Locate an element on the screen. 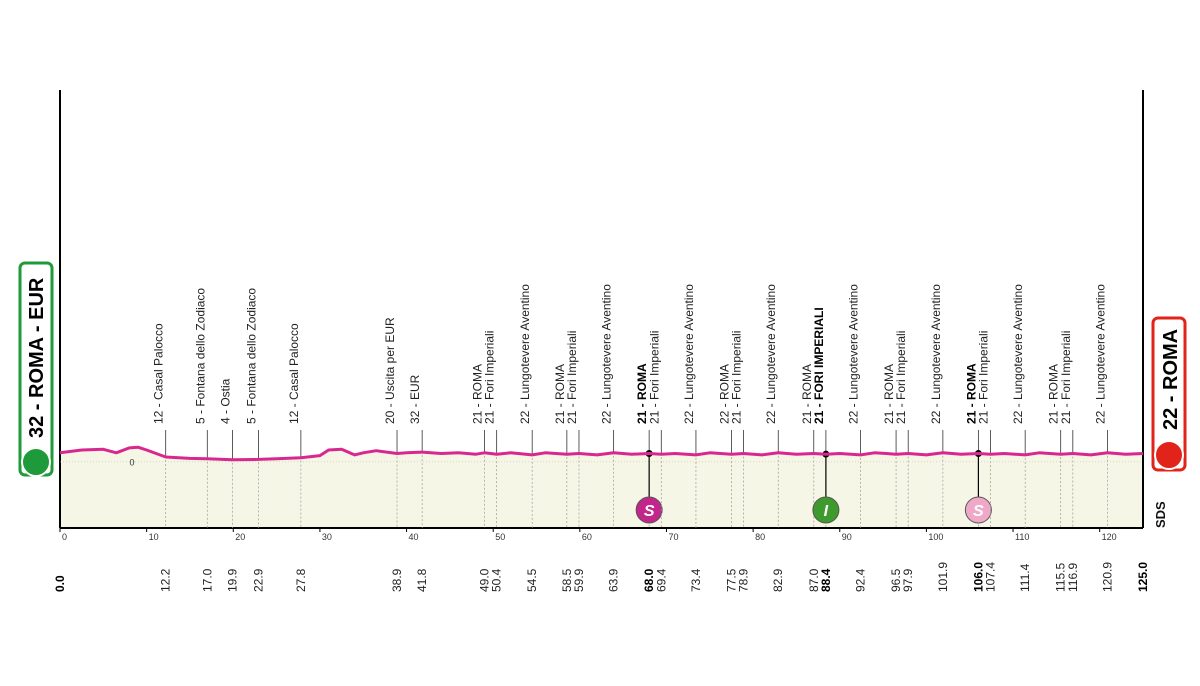  km-label: 0.0 is located at coordinates (60, 583).